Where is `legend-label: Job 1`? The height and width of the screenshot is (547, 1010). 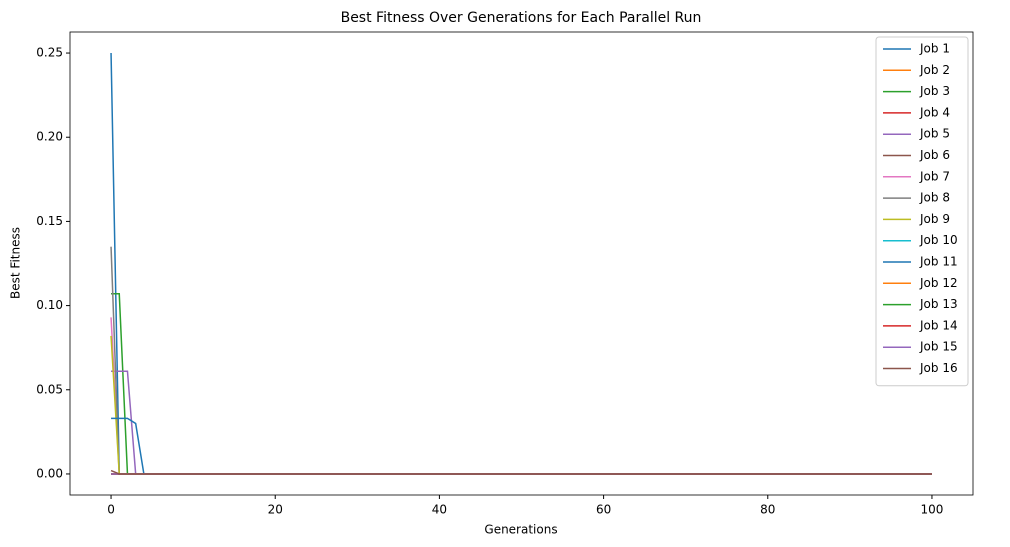 legend-label: Job 1 is located at coordinates (934, 49).